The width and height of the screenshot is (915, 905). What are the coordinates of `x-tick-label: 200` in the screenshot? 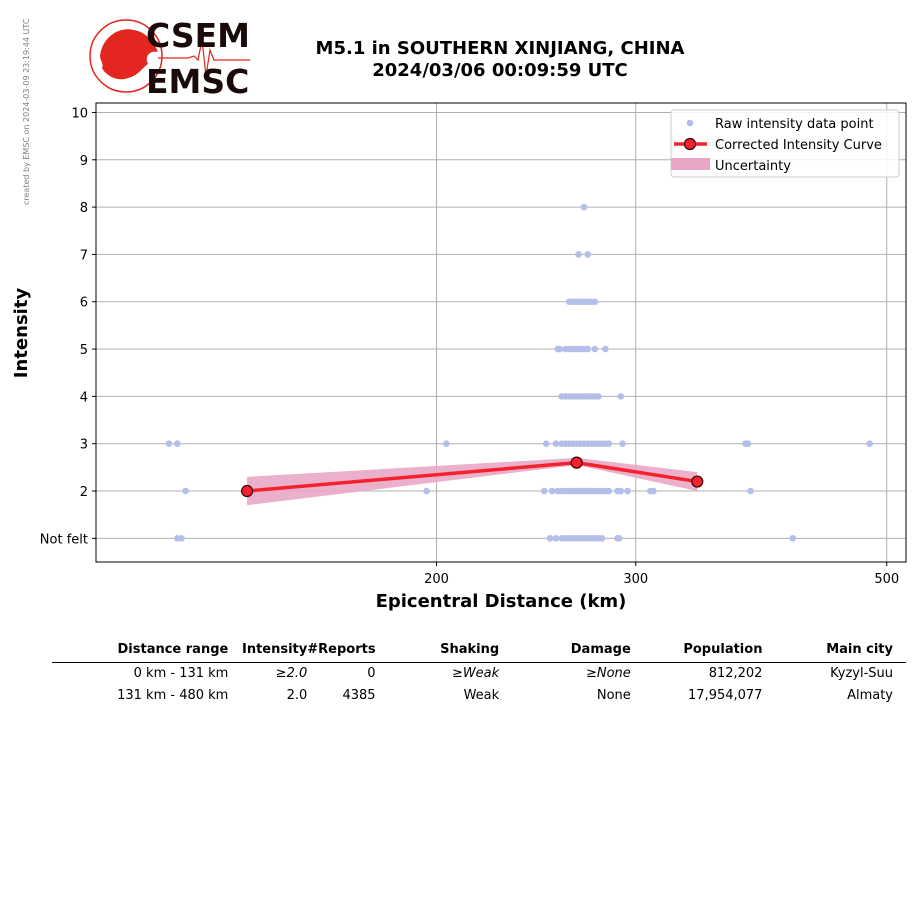 It's located at (436, 579).